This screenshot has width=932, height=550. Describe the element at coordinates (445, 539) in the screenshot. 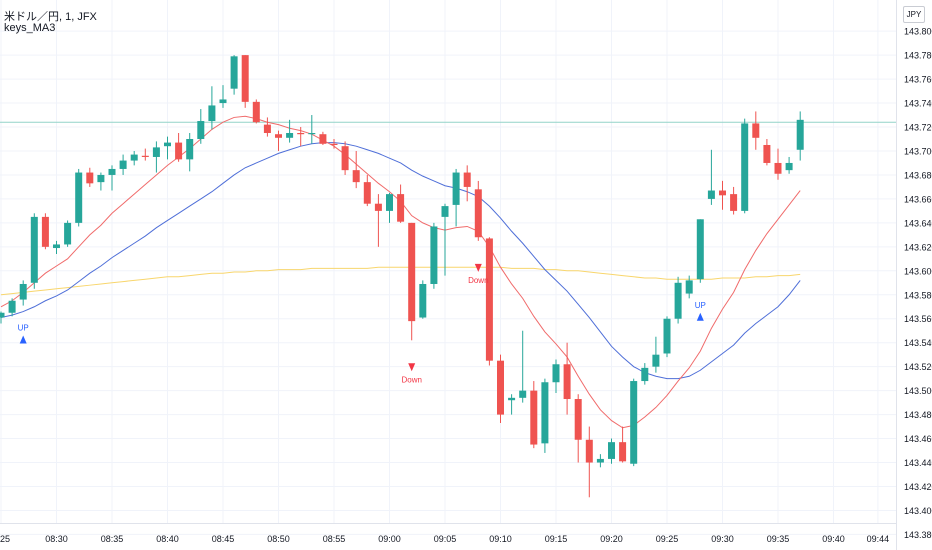

I see `x-tick-label: 09:05` at that location.